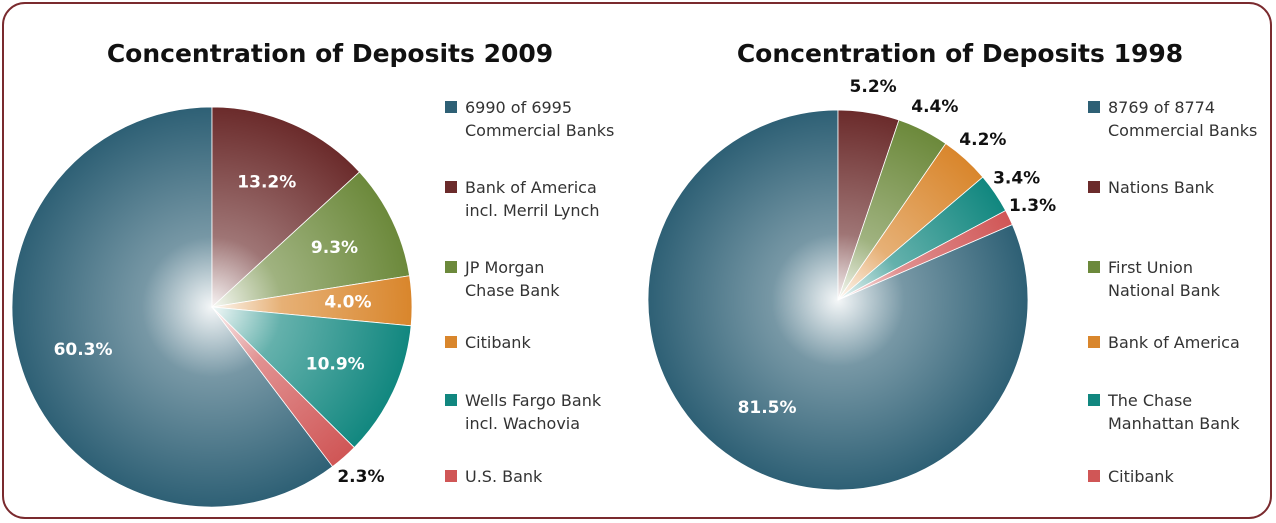 This screenshot has width=1276, height=523. I want to click on legend-entry: The Chase Manhattan Bank, so click(1163, 412).